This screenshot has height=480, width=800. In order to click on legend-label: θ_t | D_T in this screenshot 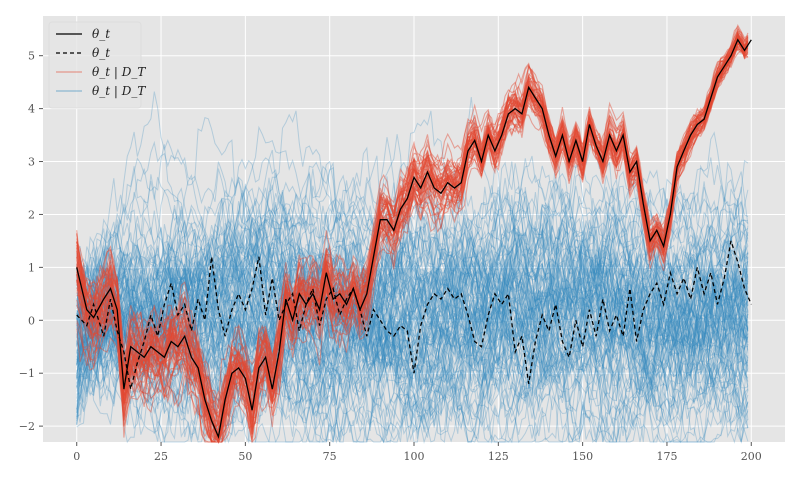, I will do `click(119, 91)`.